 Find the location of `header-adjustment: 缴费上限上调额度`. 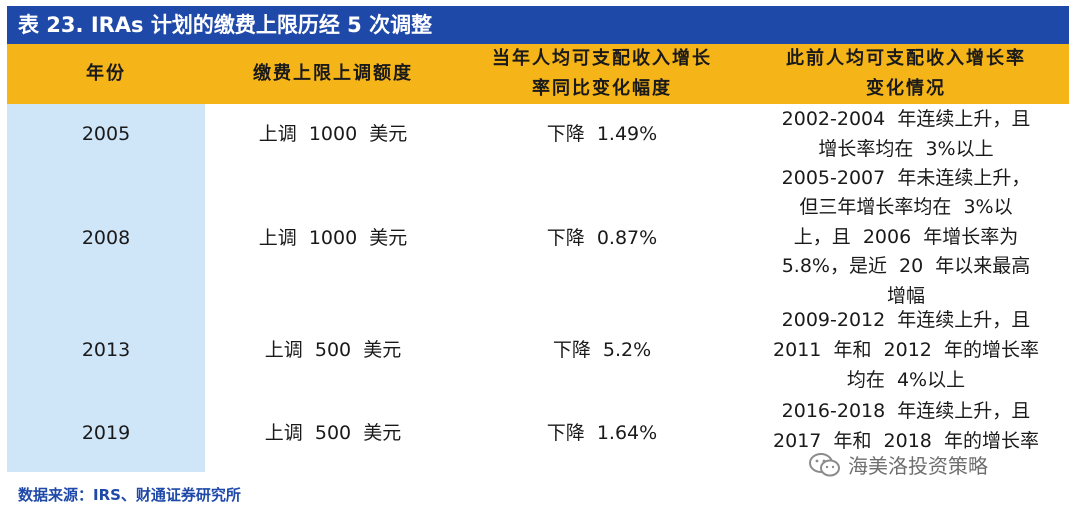

header-adjustment: 缴费上限上调额度 is located at coordinates (333, 73).